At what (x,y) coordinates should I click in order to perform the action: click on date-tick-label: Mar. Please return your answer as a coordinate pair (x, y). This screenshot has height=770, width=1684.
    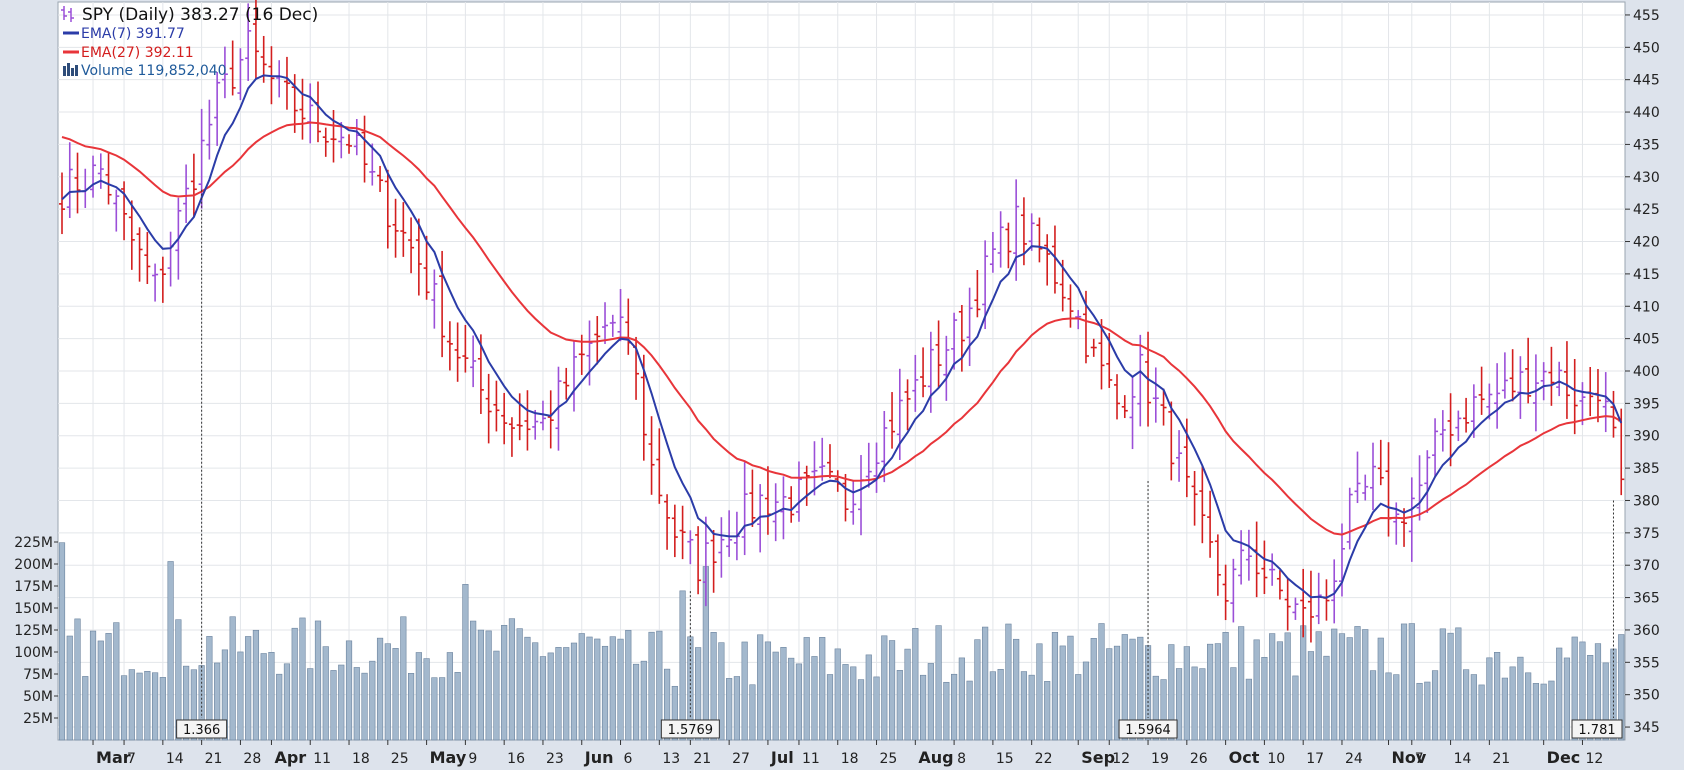
    Looking at the image, I should click on (113, 757).